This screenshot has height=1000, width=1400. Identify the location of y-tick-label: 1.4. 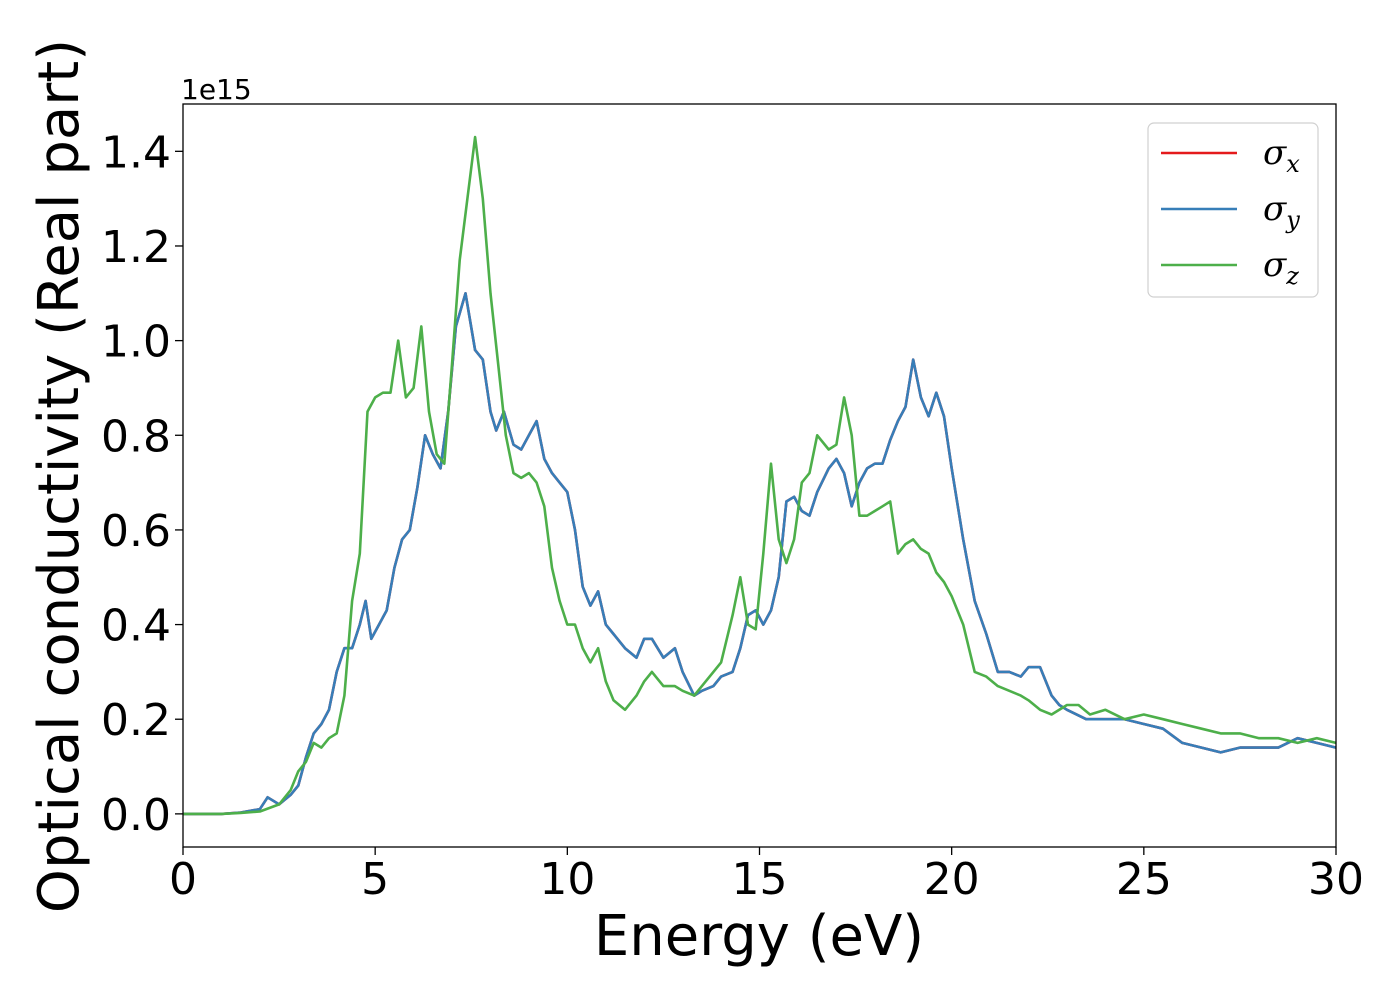
(136, 152).